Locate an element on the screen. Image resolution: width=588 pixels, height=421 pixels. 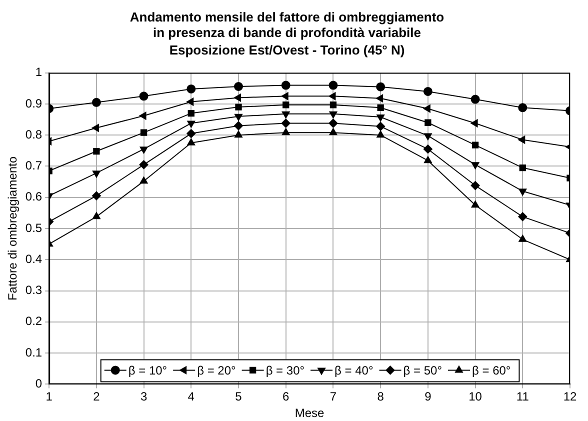
legend-label: β = 20° is located at coordinates (216, 371).